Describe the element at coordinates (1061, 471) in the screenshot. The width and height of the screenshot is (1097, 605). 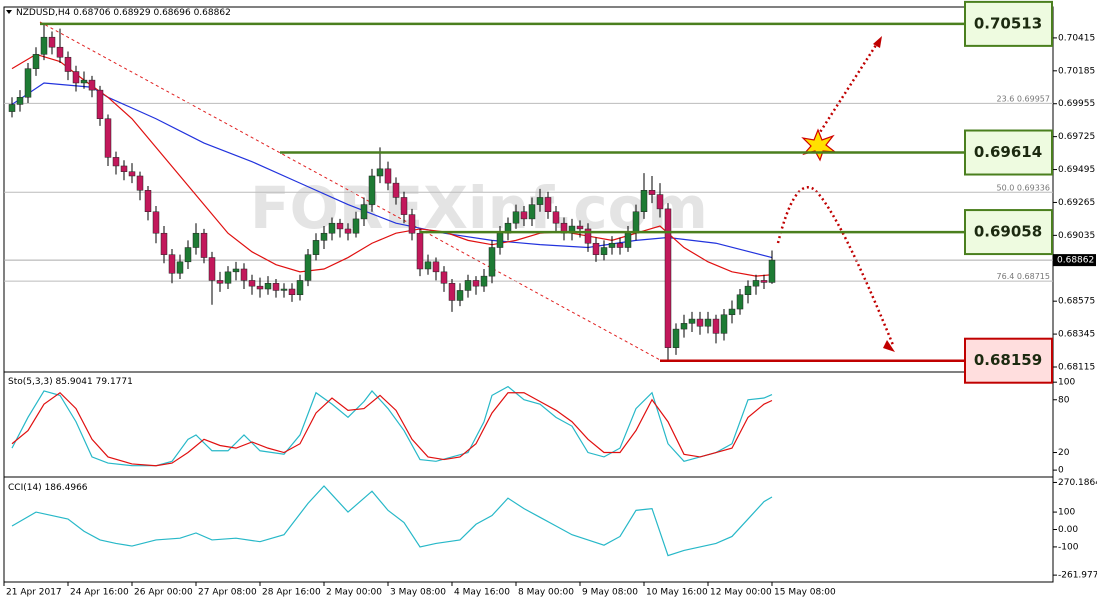
I see `y-tick-label: 0` at that location.